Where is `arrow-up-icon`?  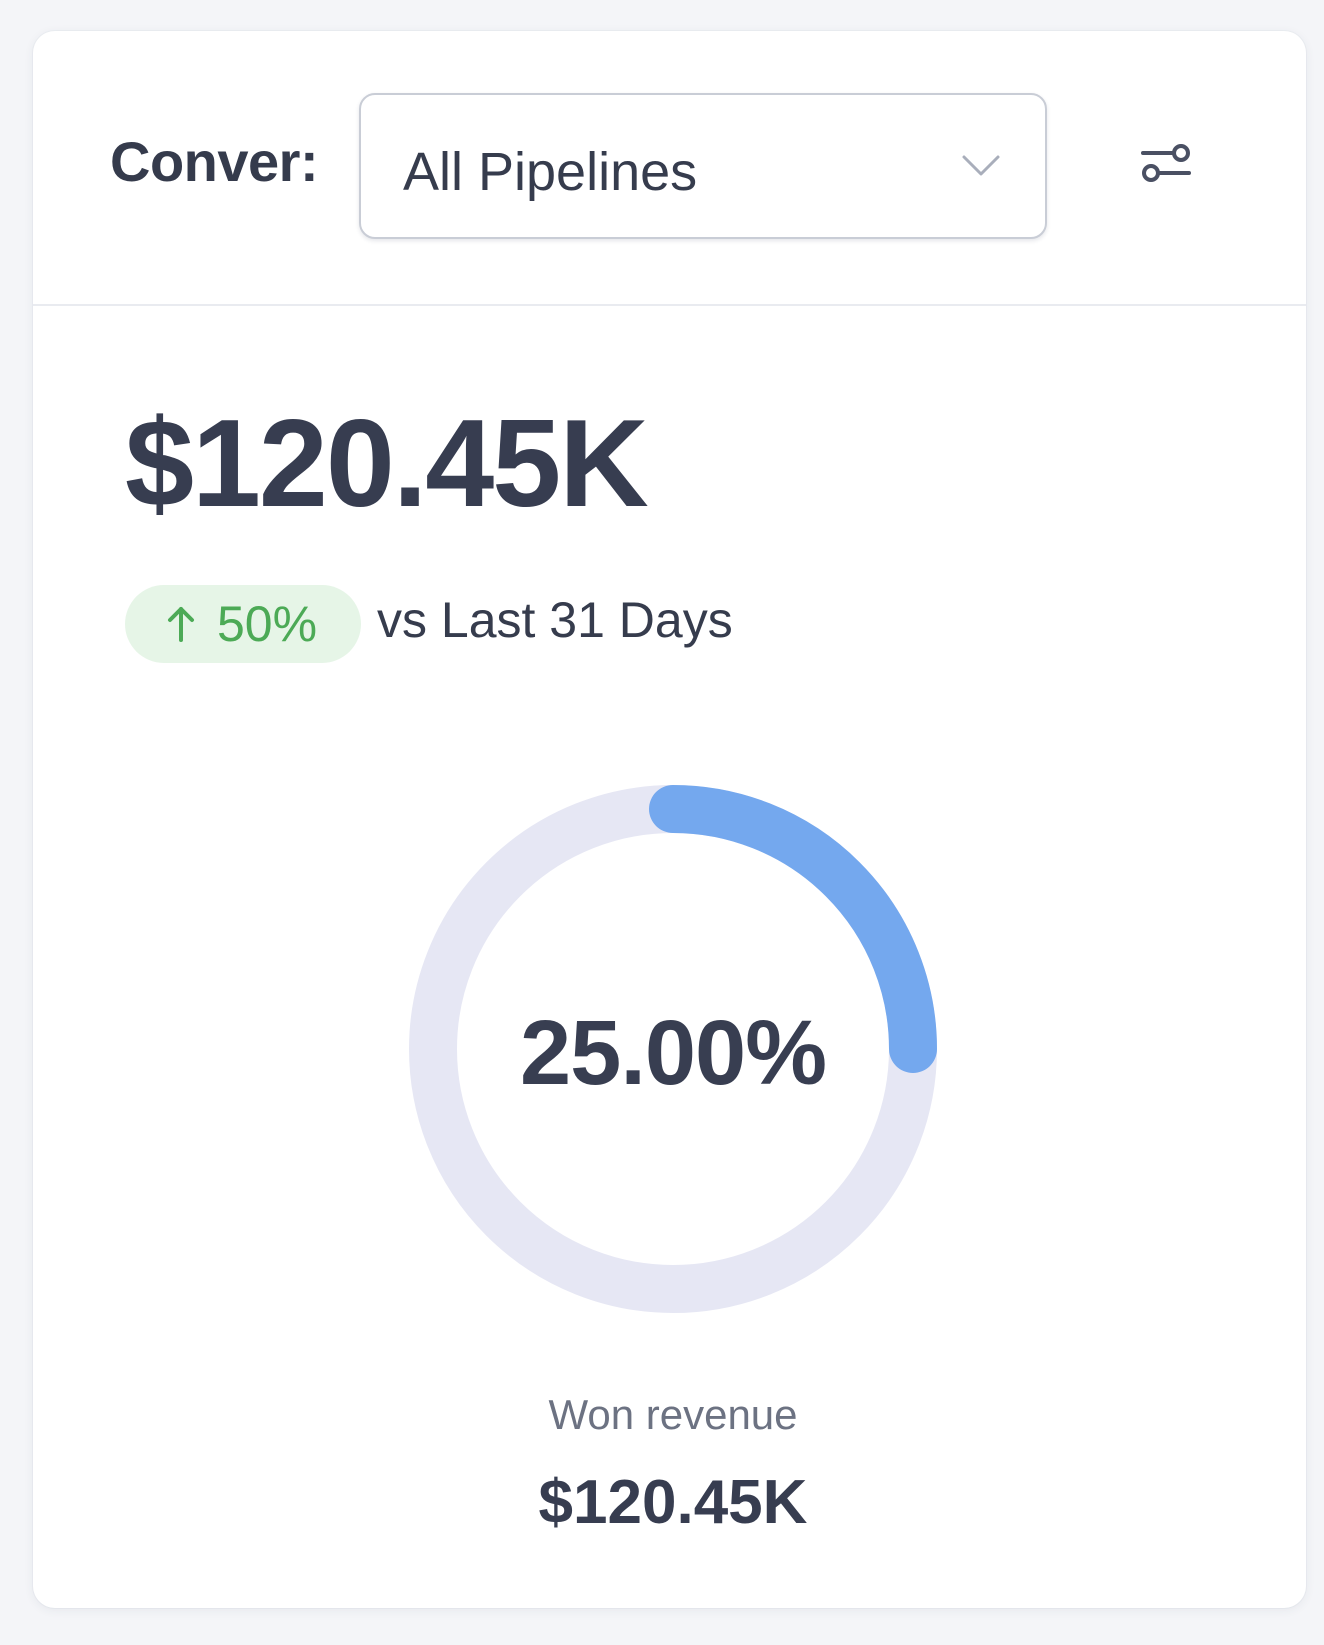 arrow-up-icon is located at coordinates (180, 624).